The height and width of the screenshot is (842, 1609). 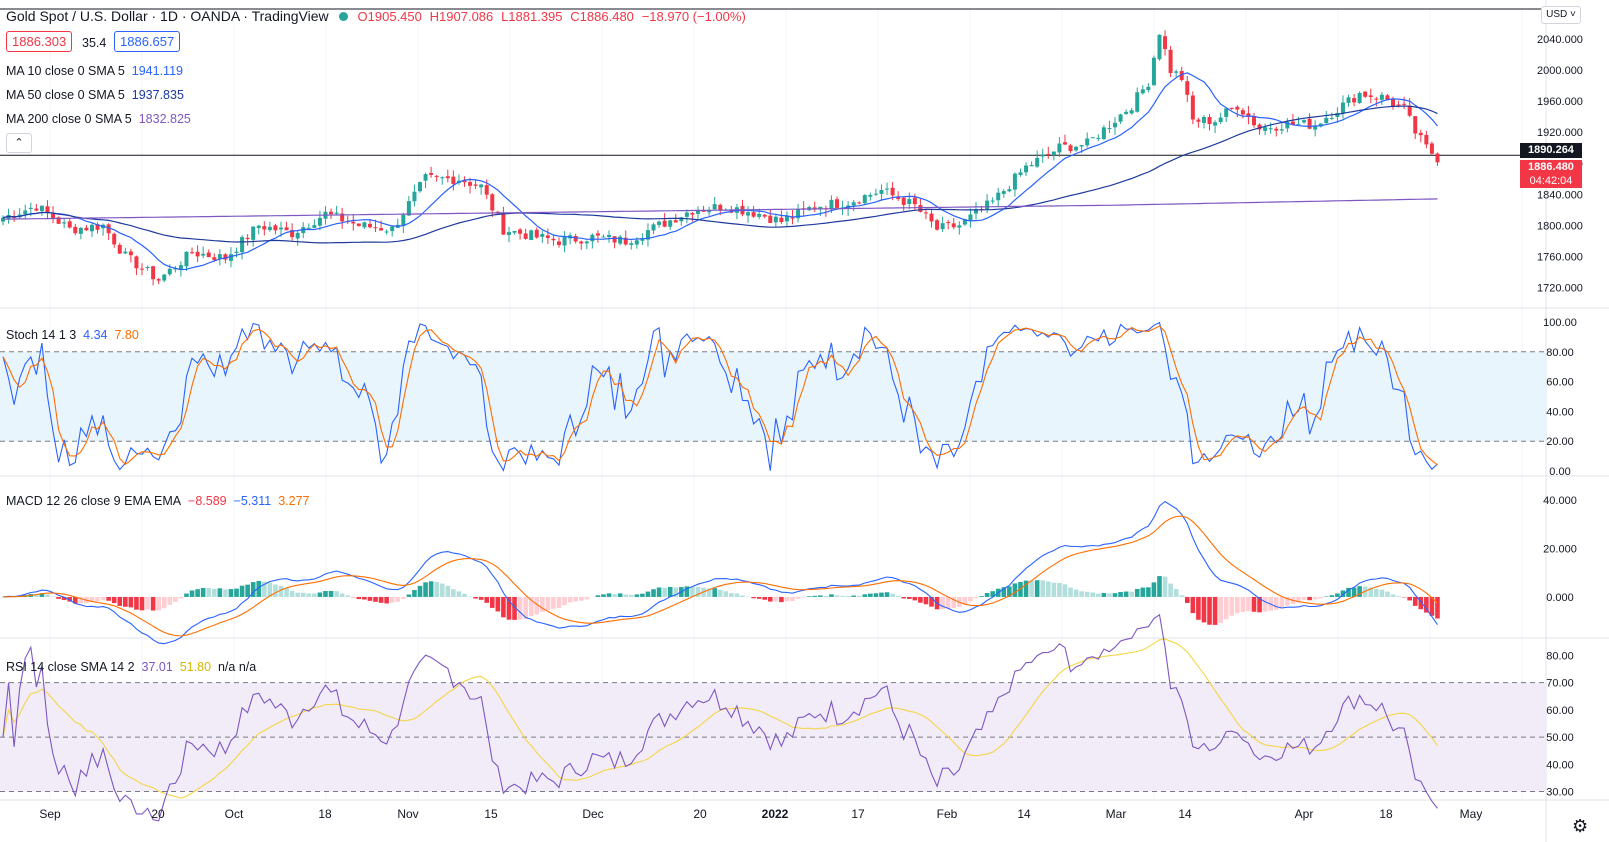 I want to click on stoch-tick-label: 40.00, so click(x=1560, y=412).